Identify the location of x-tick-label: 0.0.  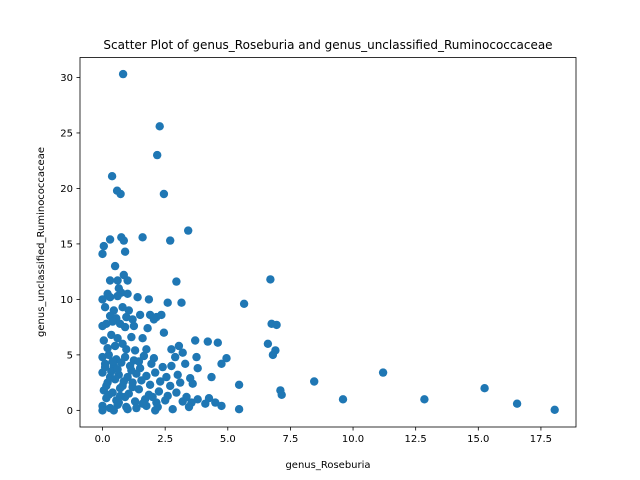
(103, 439).